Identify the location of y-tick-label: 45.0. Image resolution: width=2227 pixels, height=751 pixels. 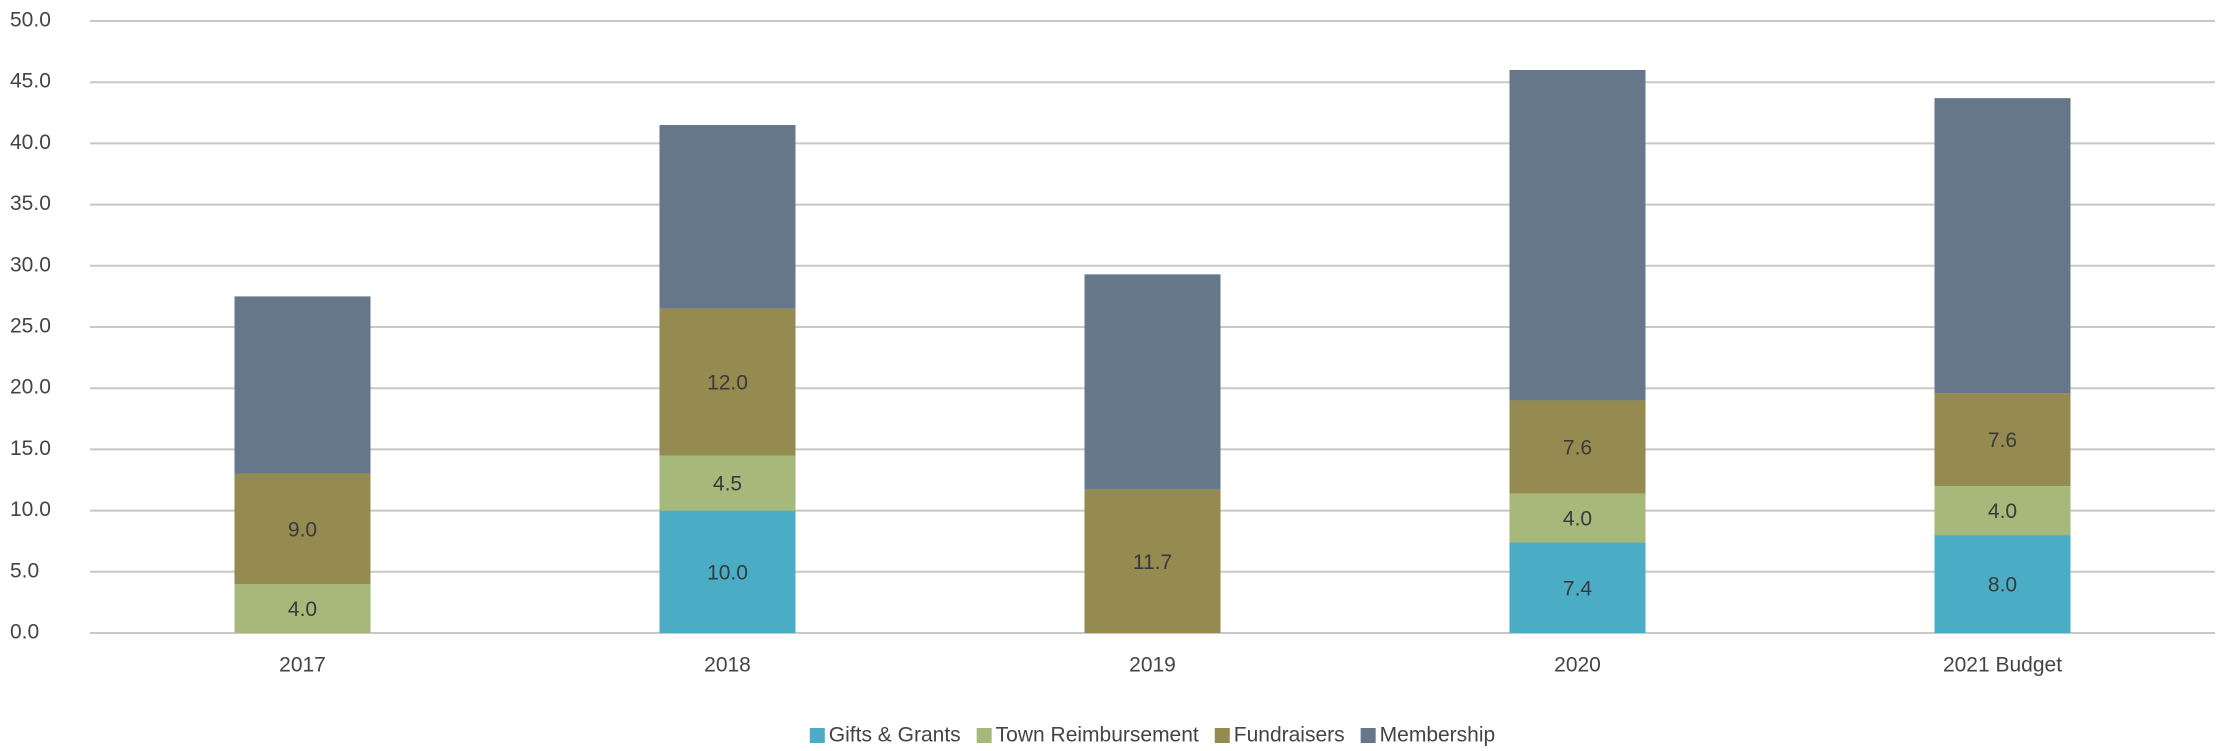
(30, 81).